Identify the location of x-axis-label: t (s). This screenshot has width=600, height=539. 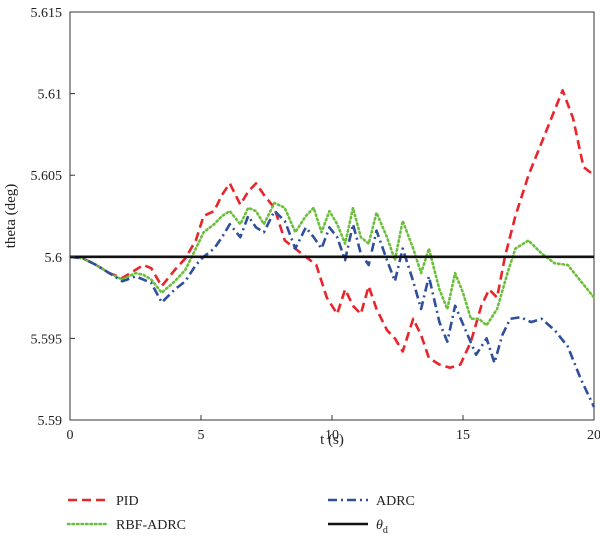
(332, 440).